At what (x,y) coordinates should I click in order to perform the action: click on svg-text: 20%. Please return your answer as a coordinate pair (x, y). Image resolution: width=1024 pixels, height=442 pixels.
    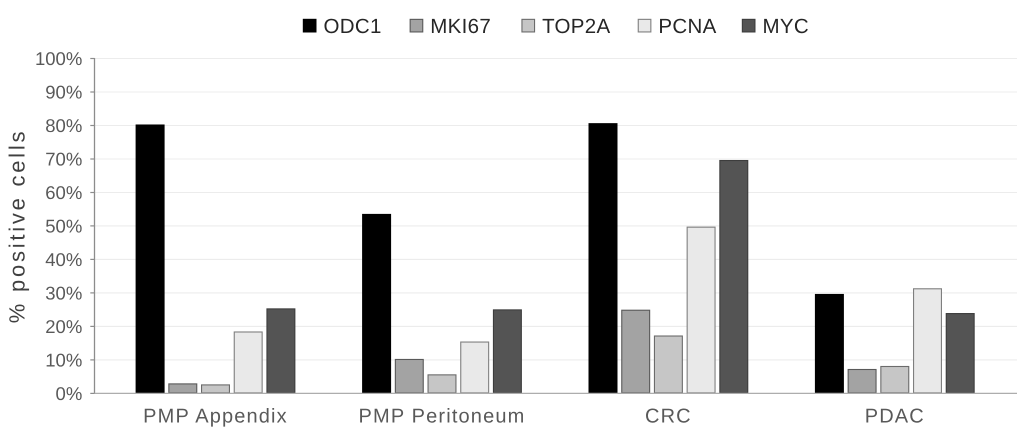
    Looking at the image, I should click on (63, 326).